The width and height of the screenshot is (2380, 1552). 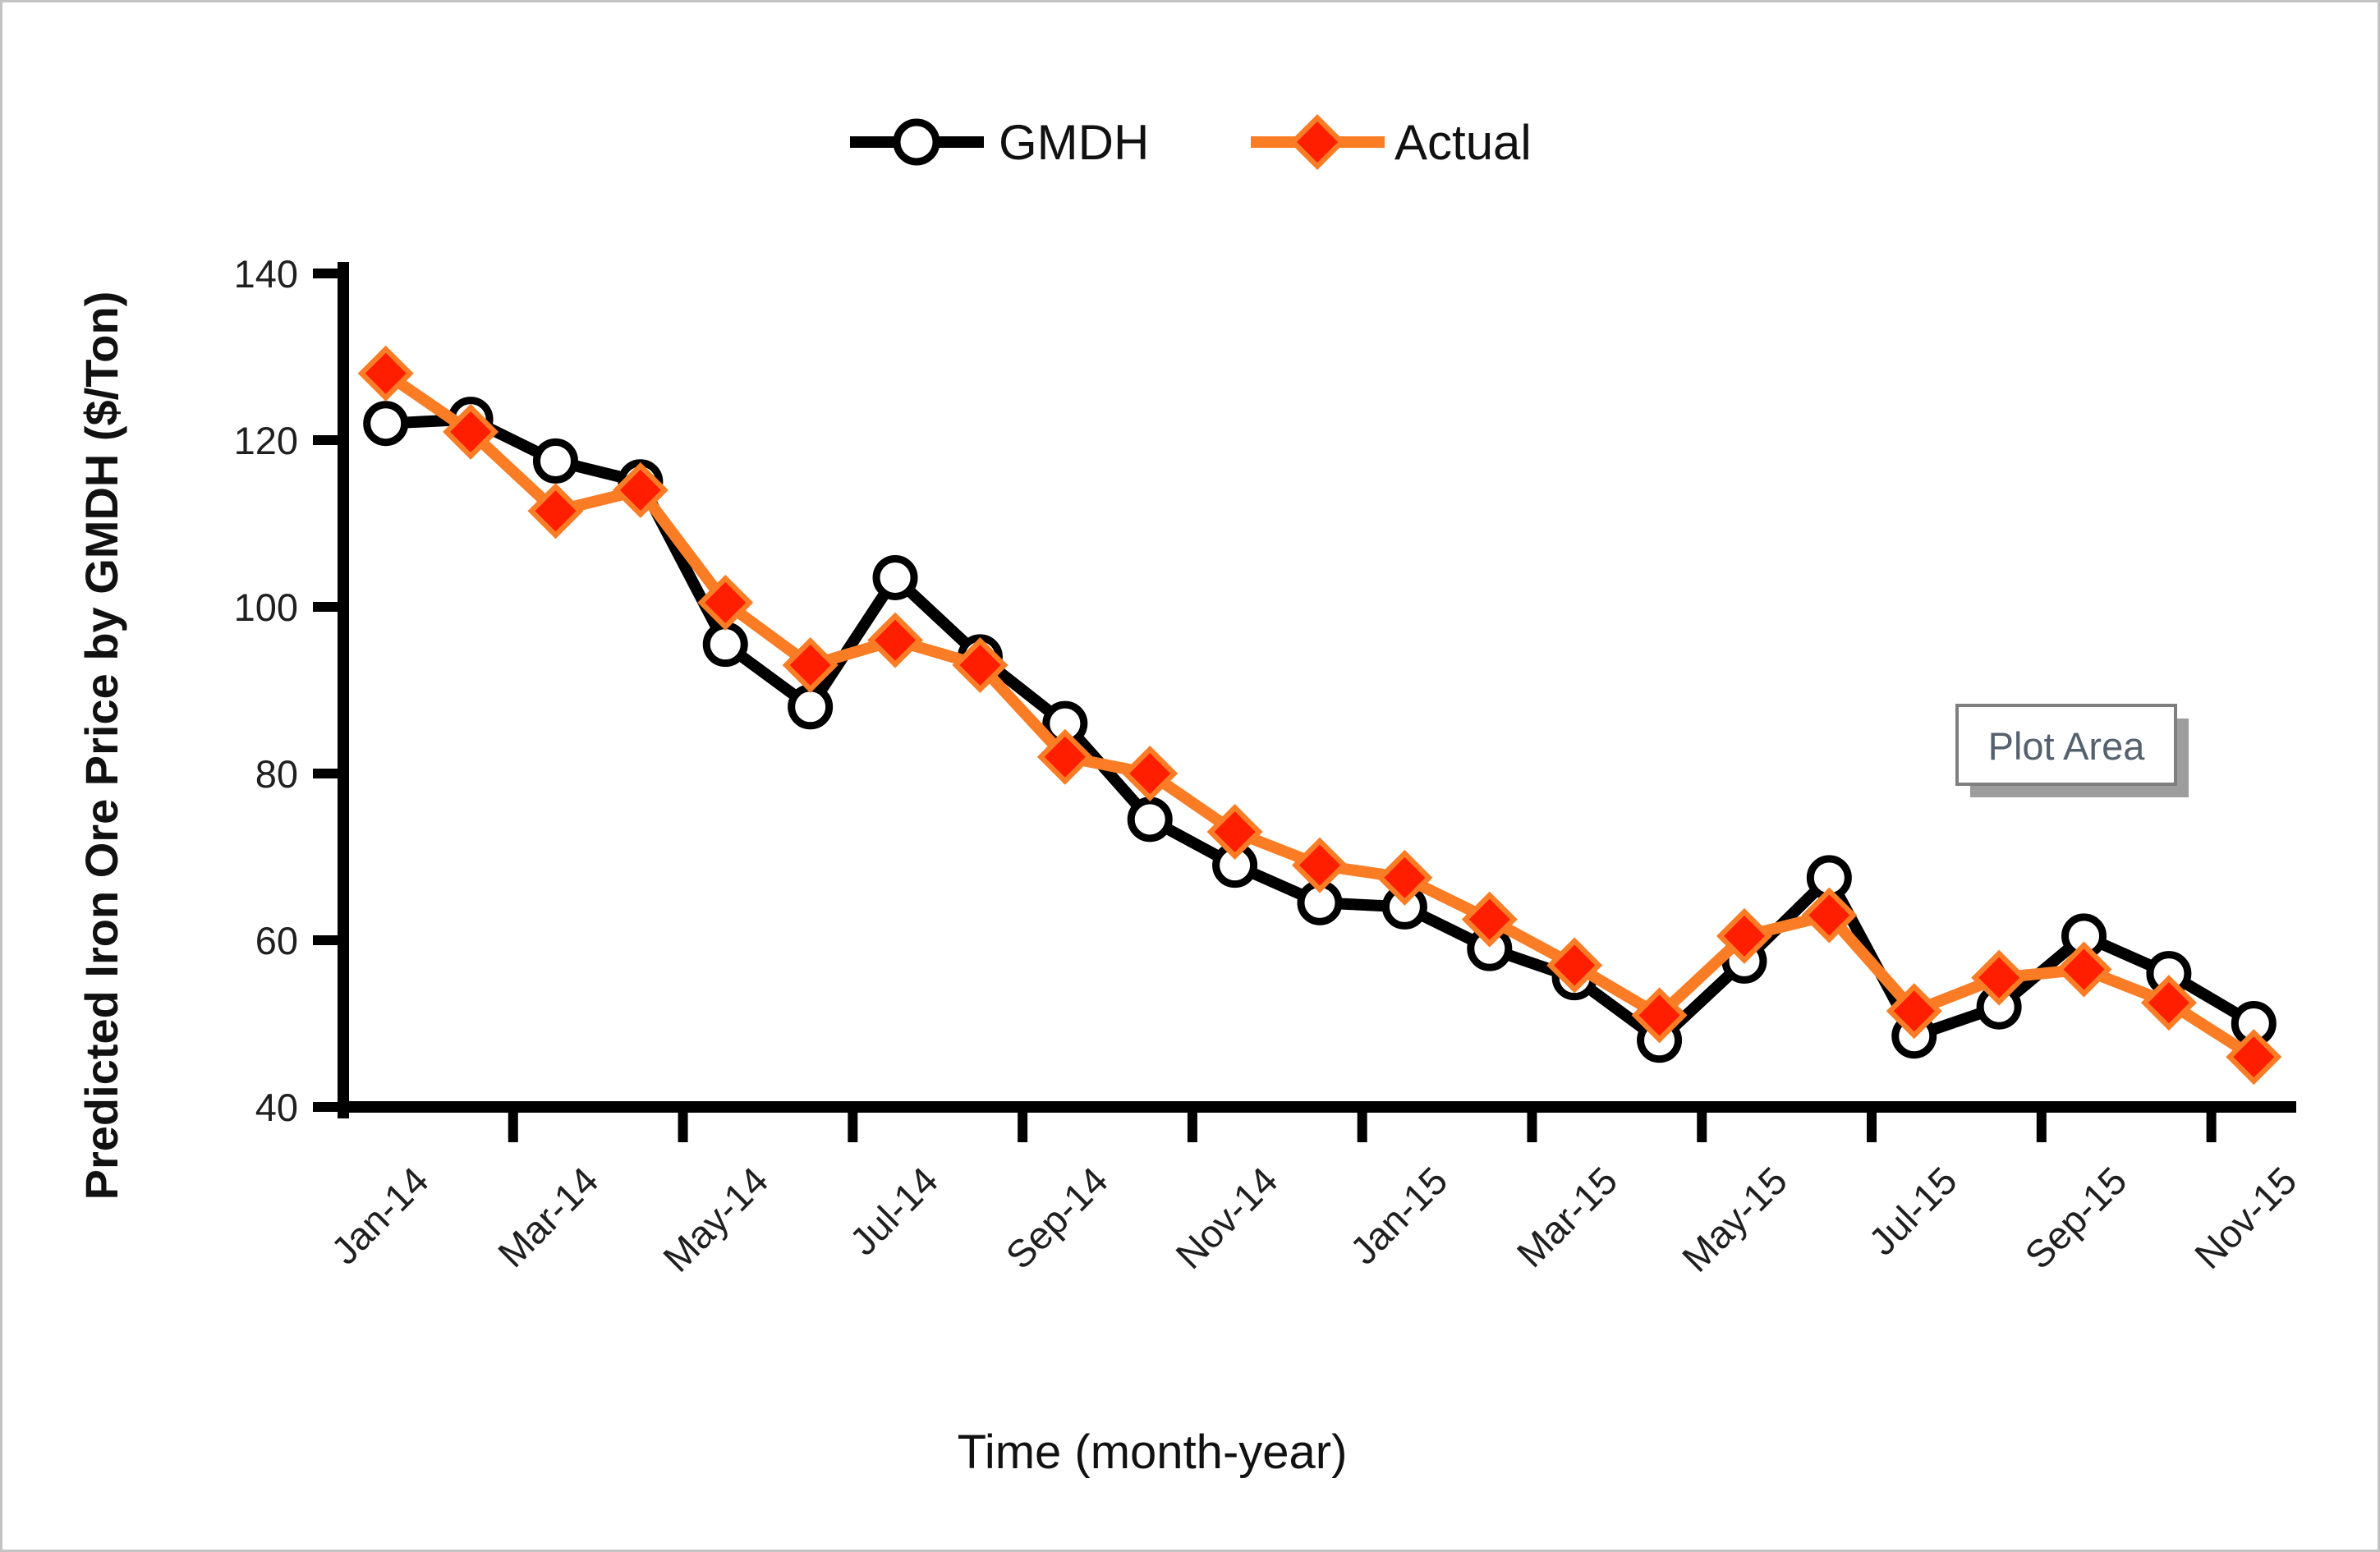 What do you see at coordinates (2075, 1218) in the screenshot?
I see `x-tick-label: Sep-15` at bounding box center [2075, 1218].